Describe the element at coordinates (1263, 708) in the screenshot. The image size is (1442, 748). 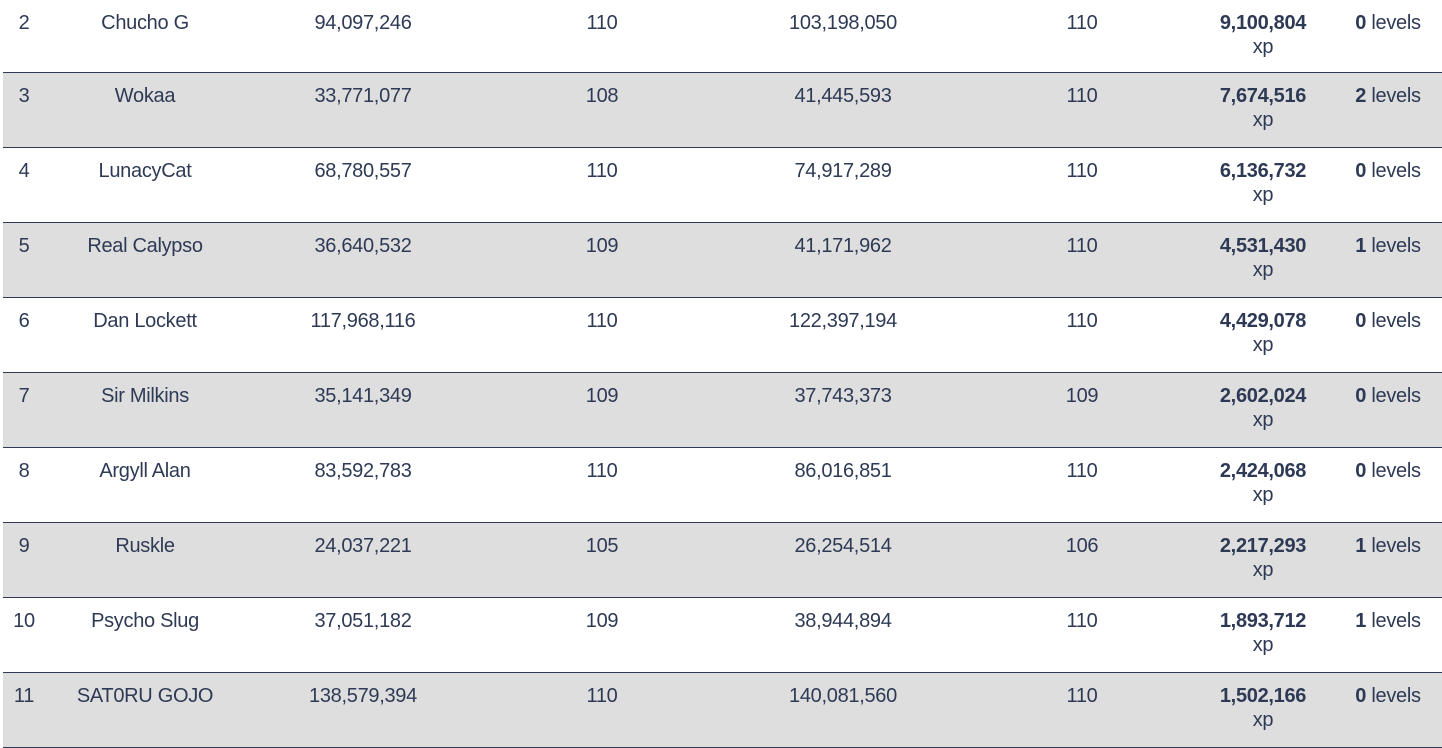
I see `xp-gain-cell: 1,502,166 xp` at that location.